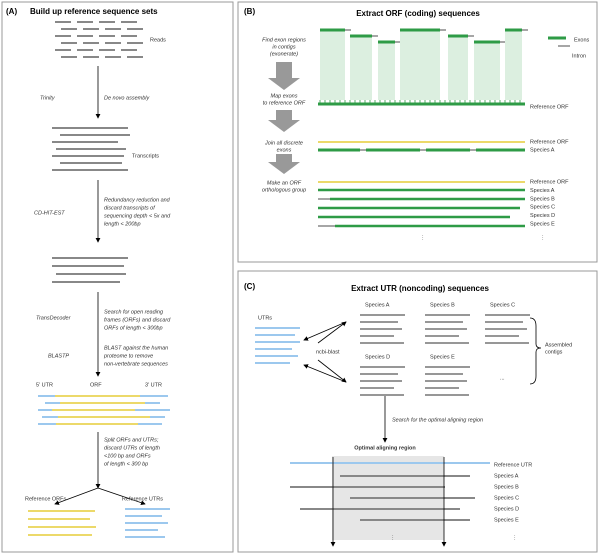 This screenshot has height=555, width=600. Describe the element at coordinates (284, 183) in the screenshot. I see `label: Make an ORF` at that location.